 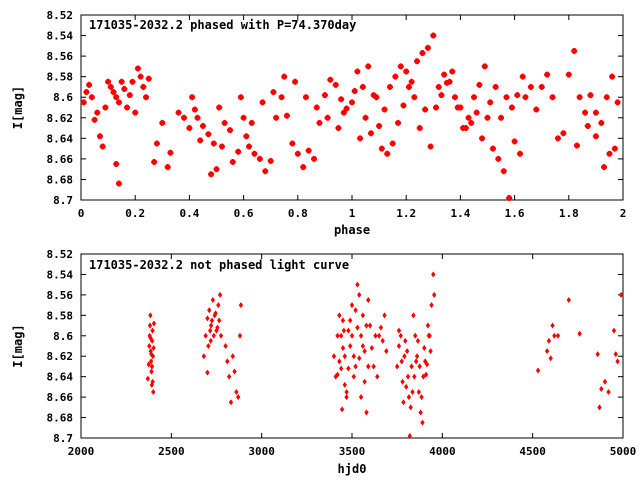 What do you see at coordinates (60, 254) in the screenshot?
I see `y-tick-label: 8.52` at bounding box center [60, 254].